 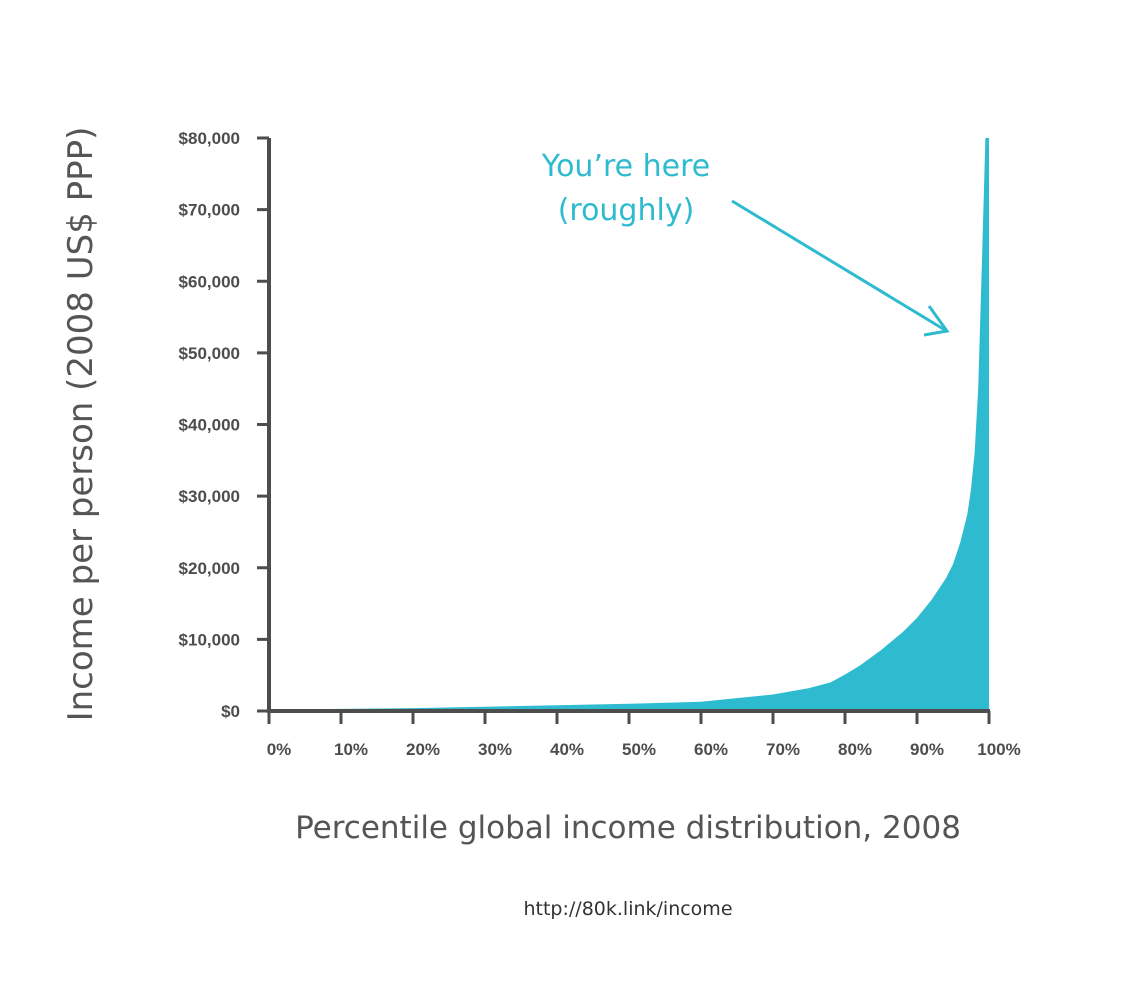 I want to click on y-tick-label: $50,000, so click(x=209, y=353).